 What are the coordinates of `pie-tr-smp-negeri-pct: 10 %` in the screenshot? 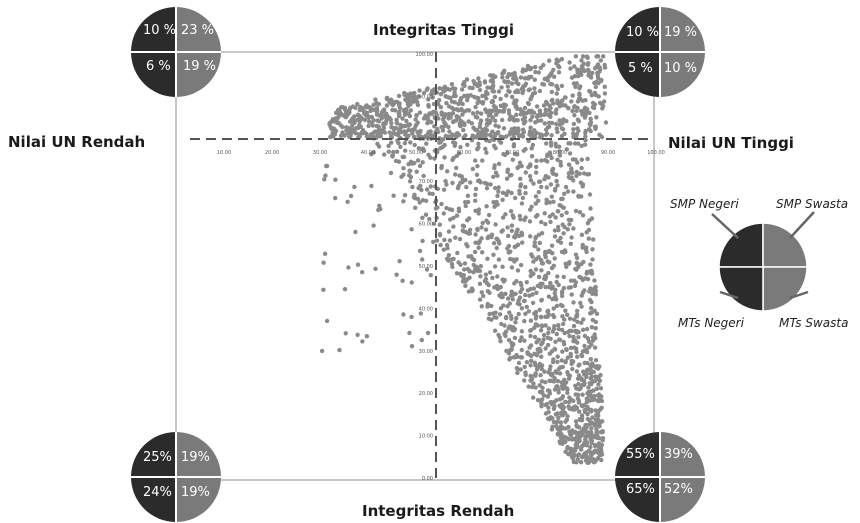 It's located at (643, 32).